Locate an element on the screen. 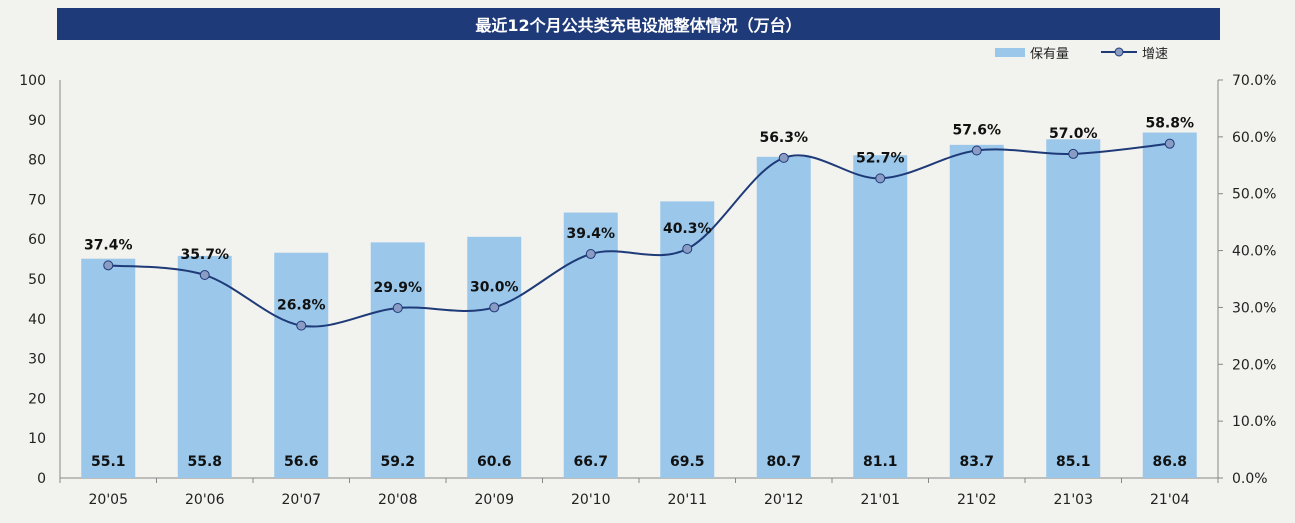  x-tick-label: 20'07 is located at coordinates (301, 500).